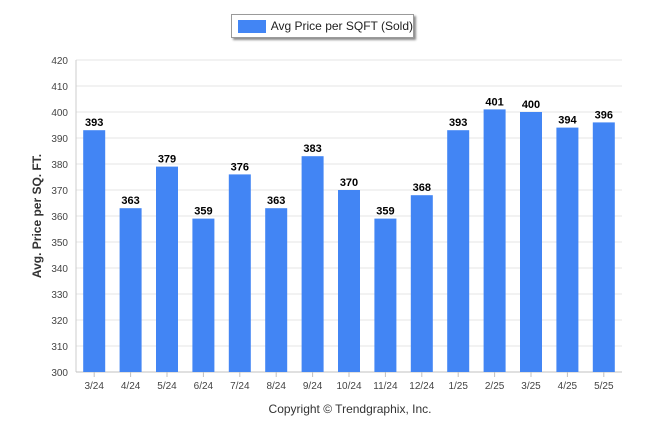 The height and width of the screenshot is (434, 646). What do you see at coordinates (350, 409) in the screenshot?
I see `copyright-footer: Copyright © Trendgraphix, Inc.` at bounding box center [350, 409].